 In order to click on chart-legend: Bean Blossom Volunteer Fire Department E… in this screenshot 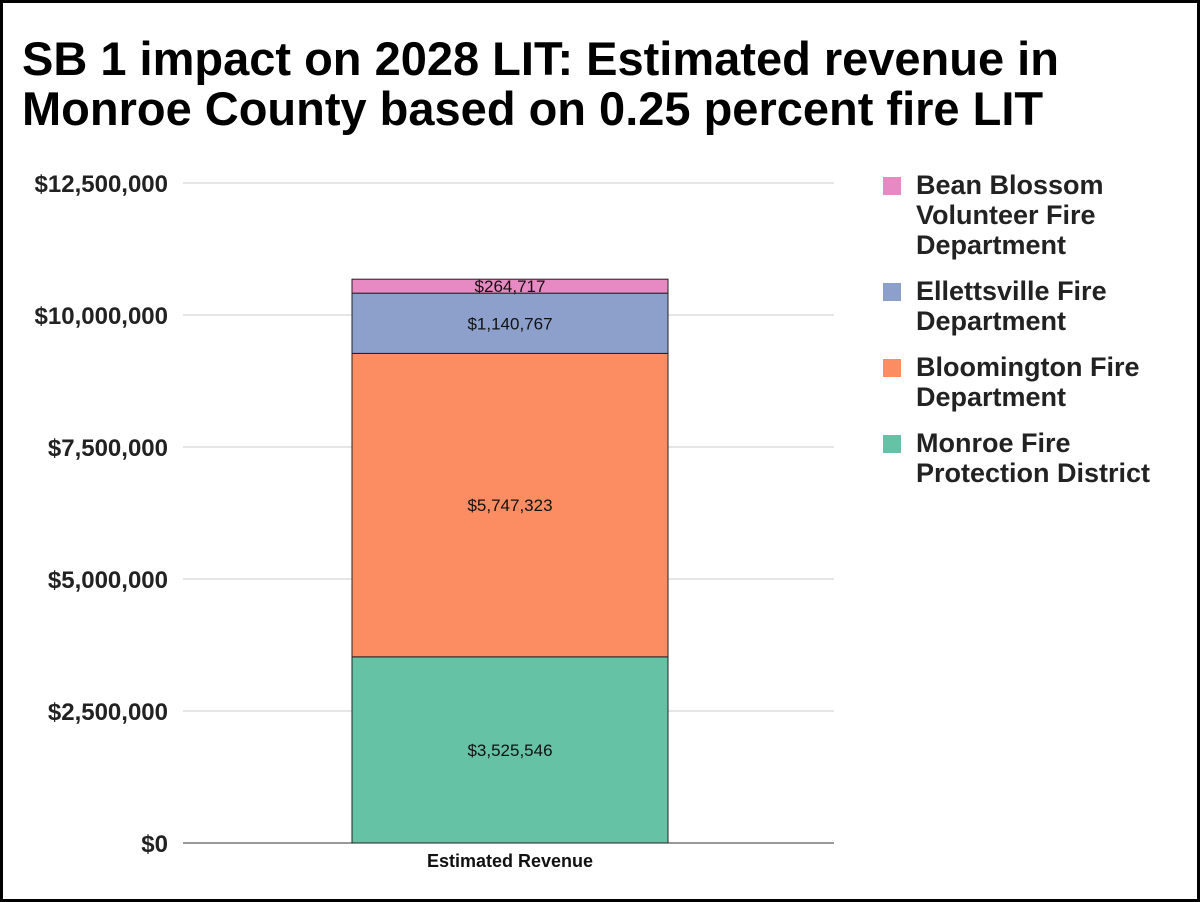, I will do `click(1035, 337)`.